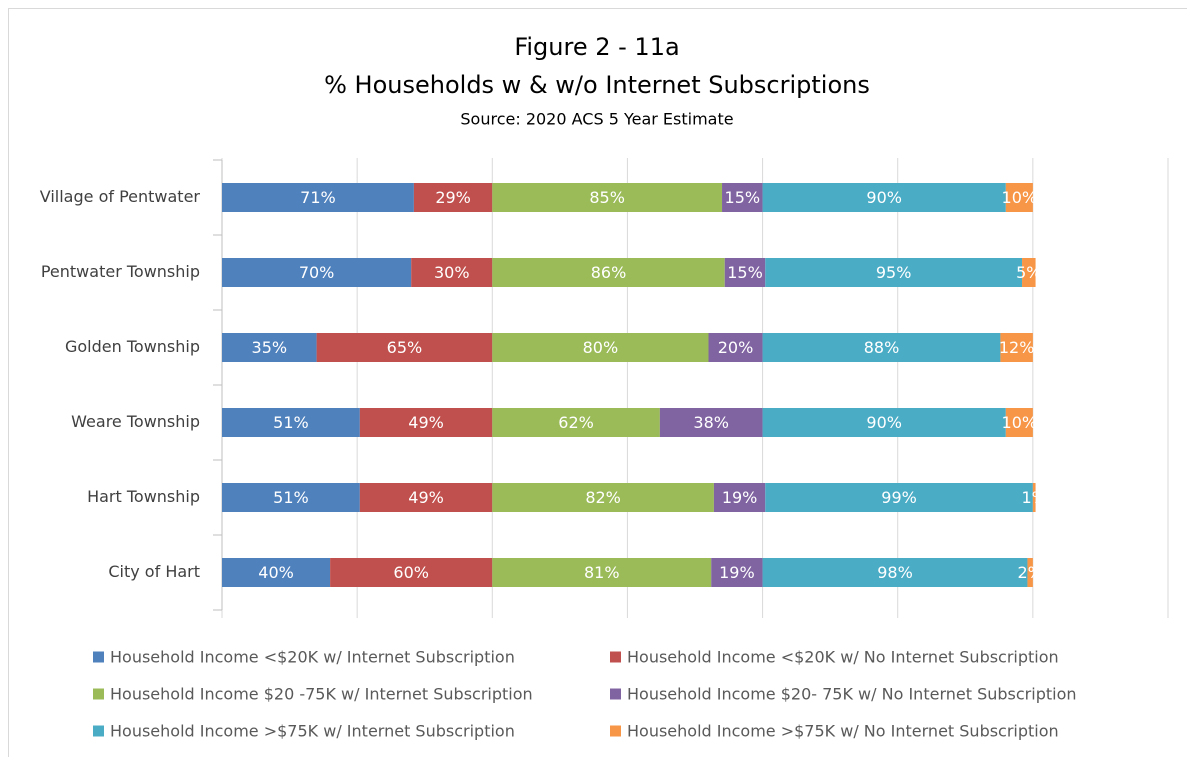  I want to click on data-label: 2%, so click(1029, 572).